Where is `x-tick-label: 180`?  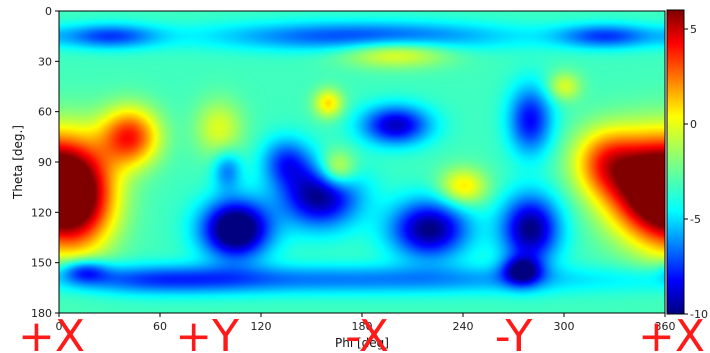 x-tick-label: 180 is located at coordinates (362, 326).